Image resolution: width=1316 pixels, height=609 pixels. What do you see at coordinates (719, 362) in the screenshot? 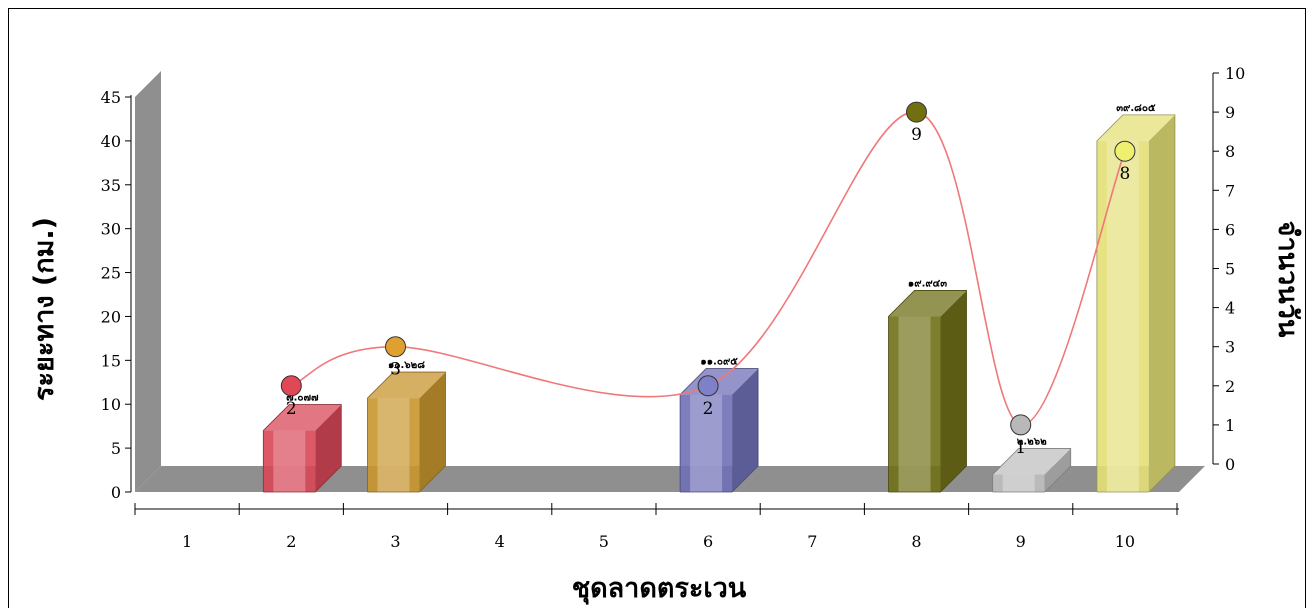
I see `bar-data-label: ๑๑.๐๙๕` at bounding box center [719, 362].